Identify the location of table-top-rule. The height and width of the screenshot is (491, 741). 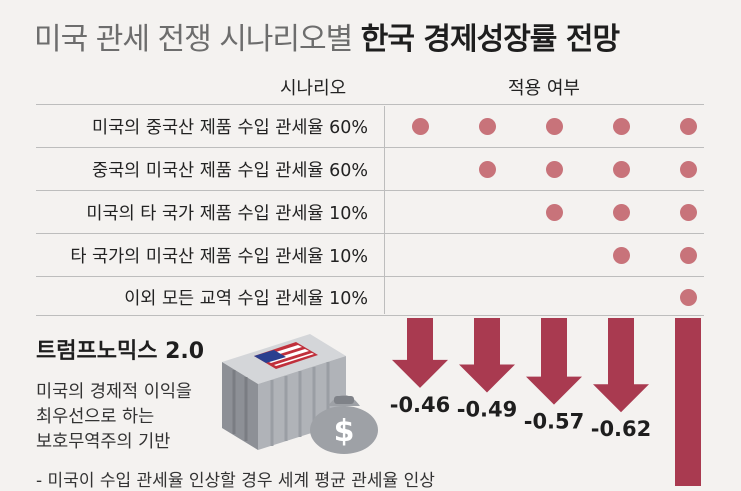
(370, 104).